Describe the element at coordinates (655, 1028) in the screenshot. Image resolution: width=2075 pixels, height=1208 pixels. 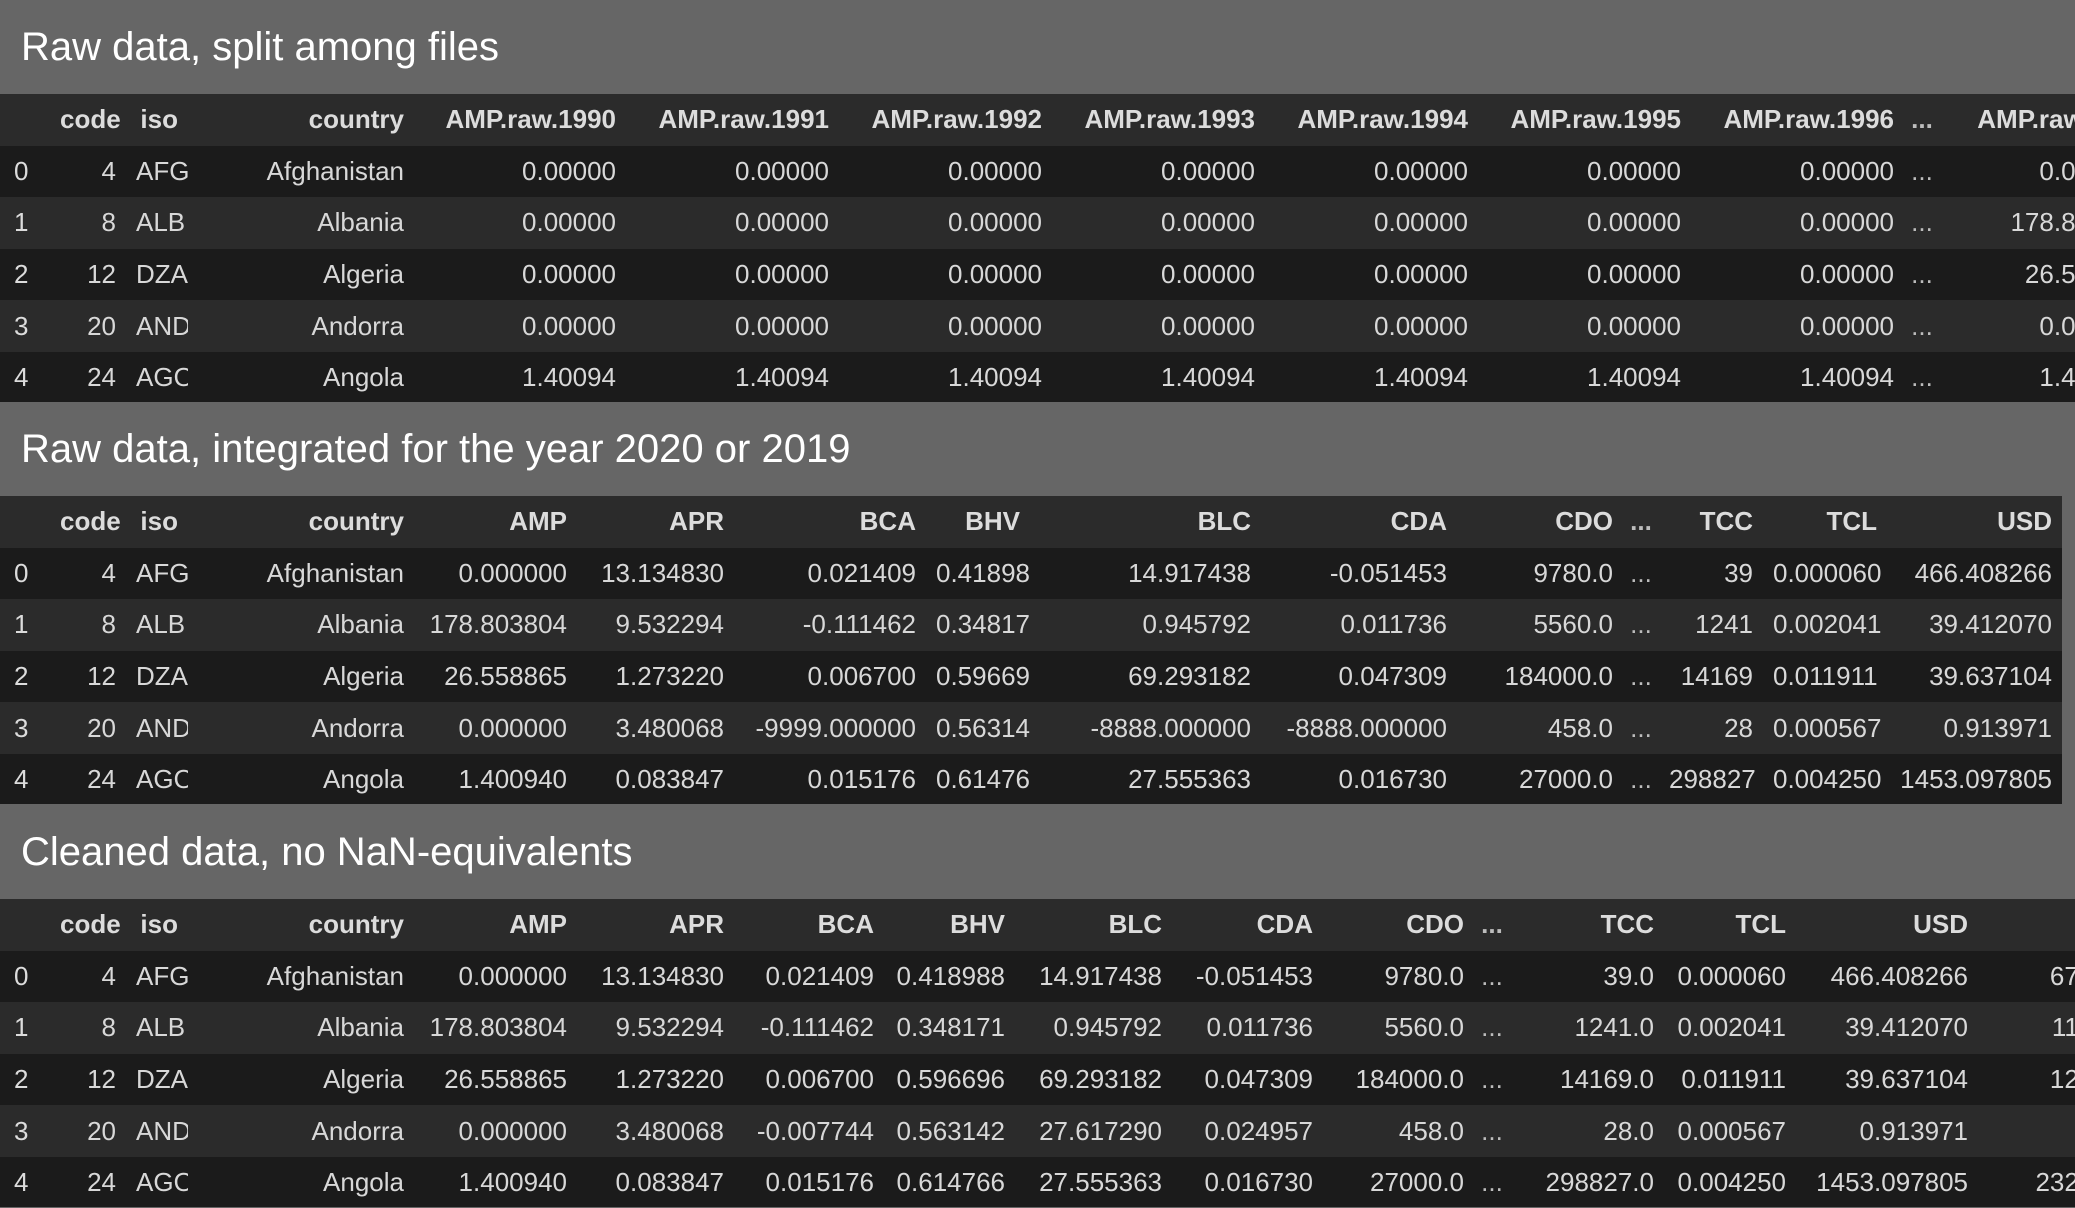
I see `table-cell: 9.532294` at that location.